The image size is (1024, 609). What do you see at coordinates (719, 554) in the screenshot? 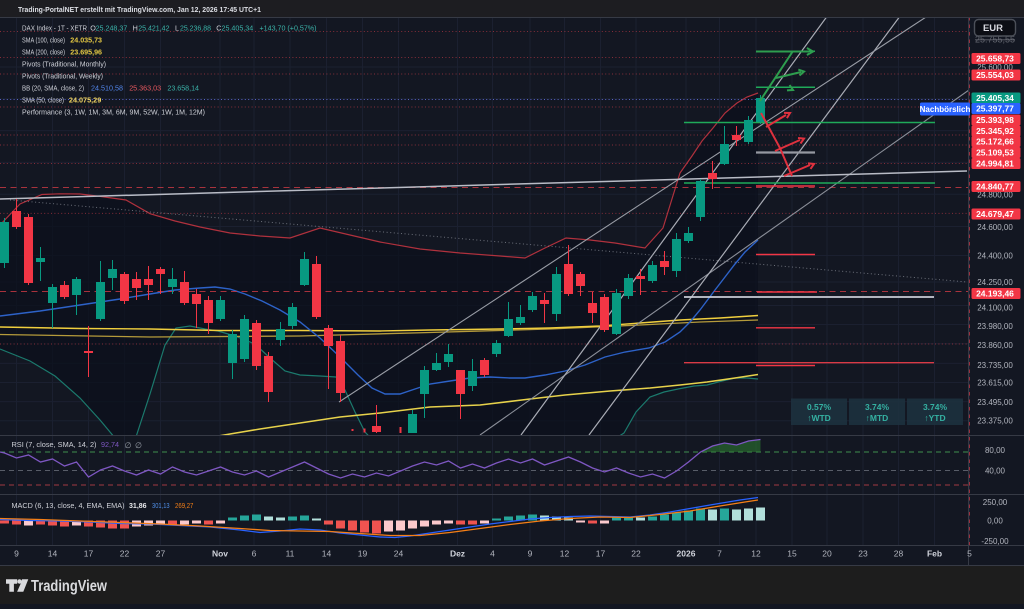
I see `svg-text: 7` at bounding box center [719, 554].